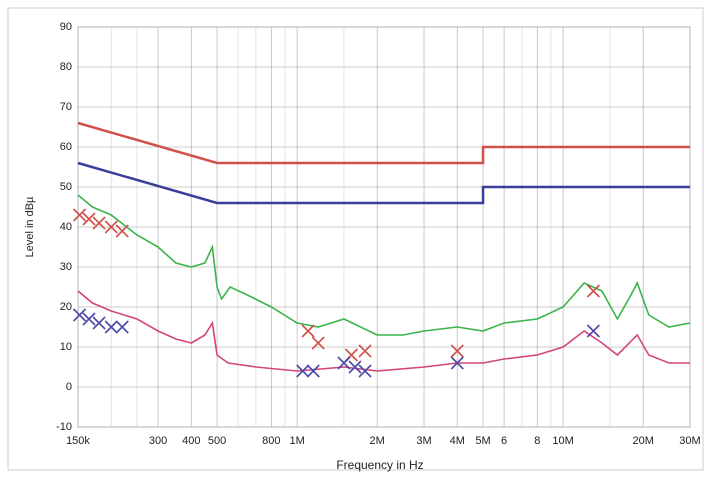  I want to click on y-tick-label: 70, so click(66, 107).